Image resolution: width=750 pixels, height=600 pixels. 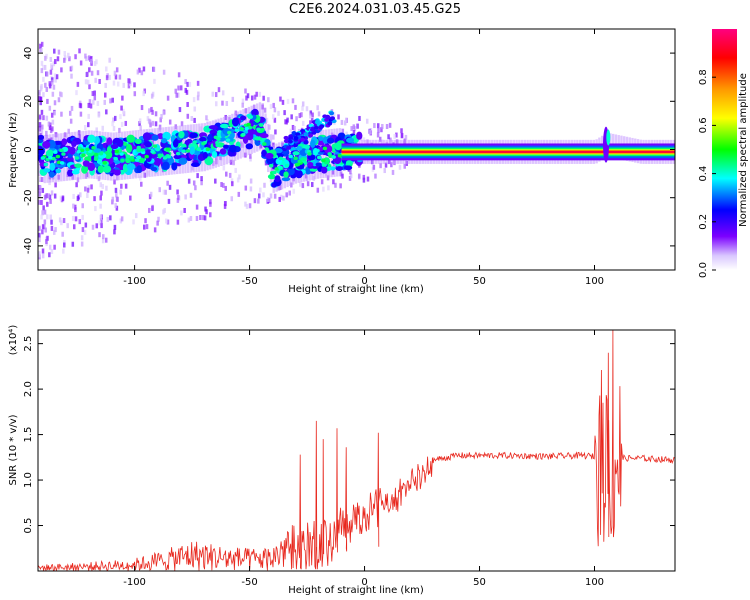 What do you see at coordinates (28, 53) in the screenshot?
I see `y-tick-label: 40` at bounding box center [28, 53].